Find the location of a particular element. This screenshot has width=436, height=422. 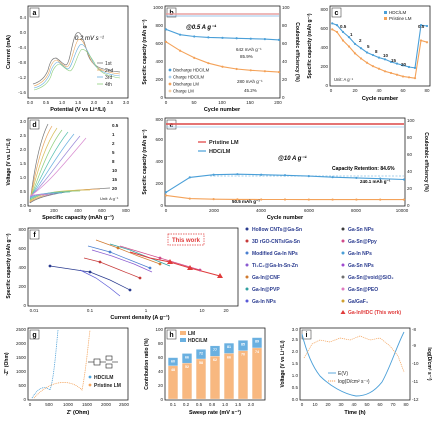

panel-d-xticks: 0 200 400 600 800 is located at coordinates (80, 210).